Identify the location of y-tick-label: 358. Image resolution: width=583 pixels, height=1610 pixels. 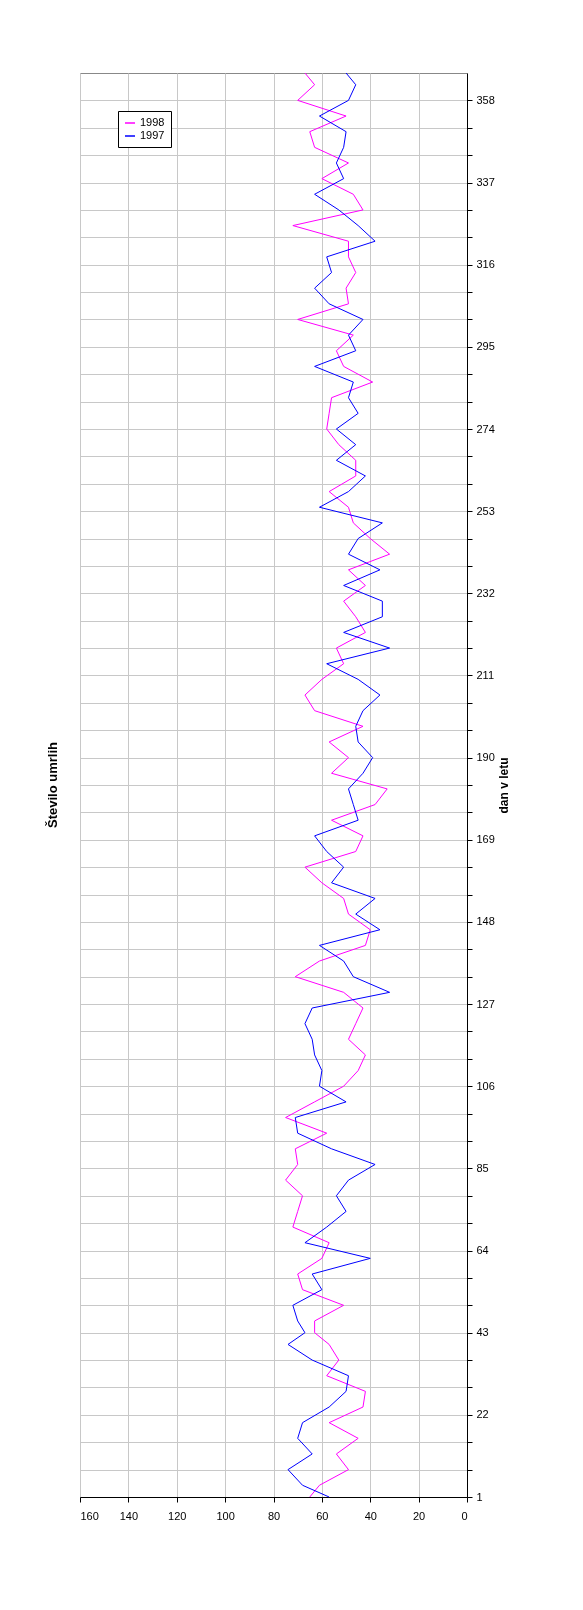
(485, 99).